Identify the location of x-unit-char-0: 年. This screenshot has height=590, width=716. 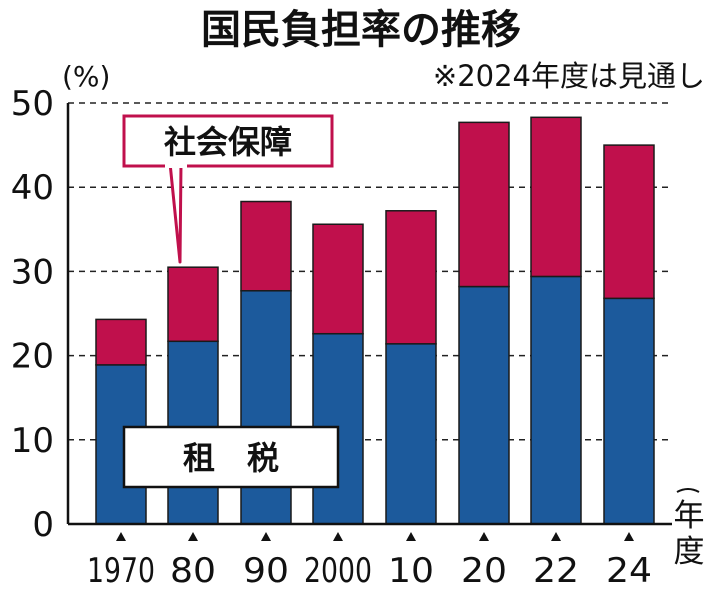
(689, 516).